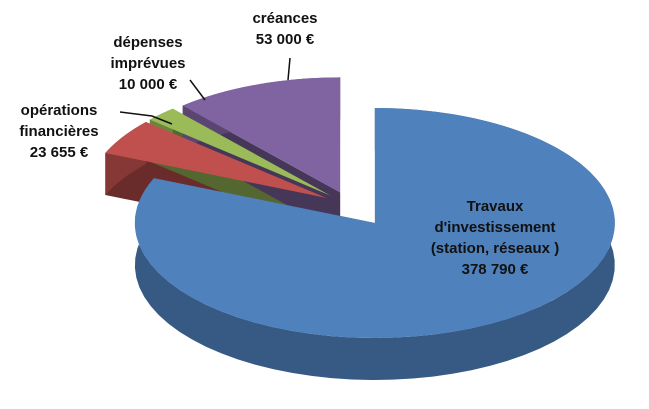  I want to click on value-label: 10 000 €, so click(148, 84).